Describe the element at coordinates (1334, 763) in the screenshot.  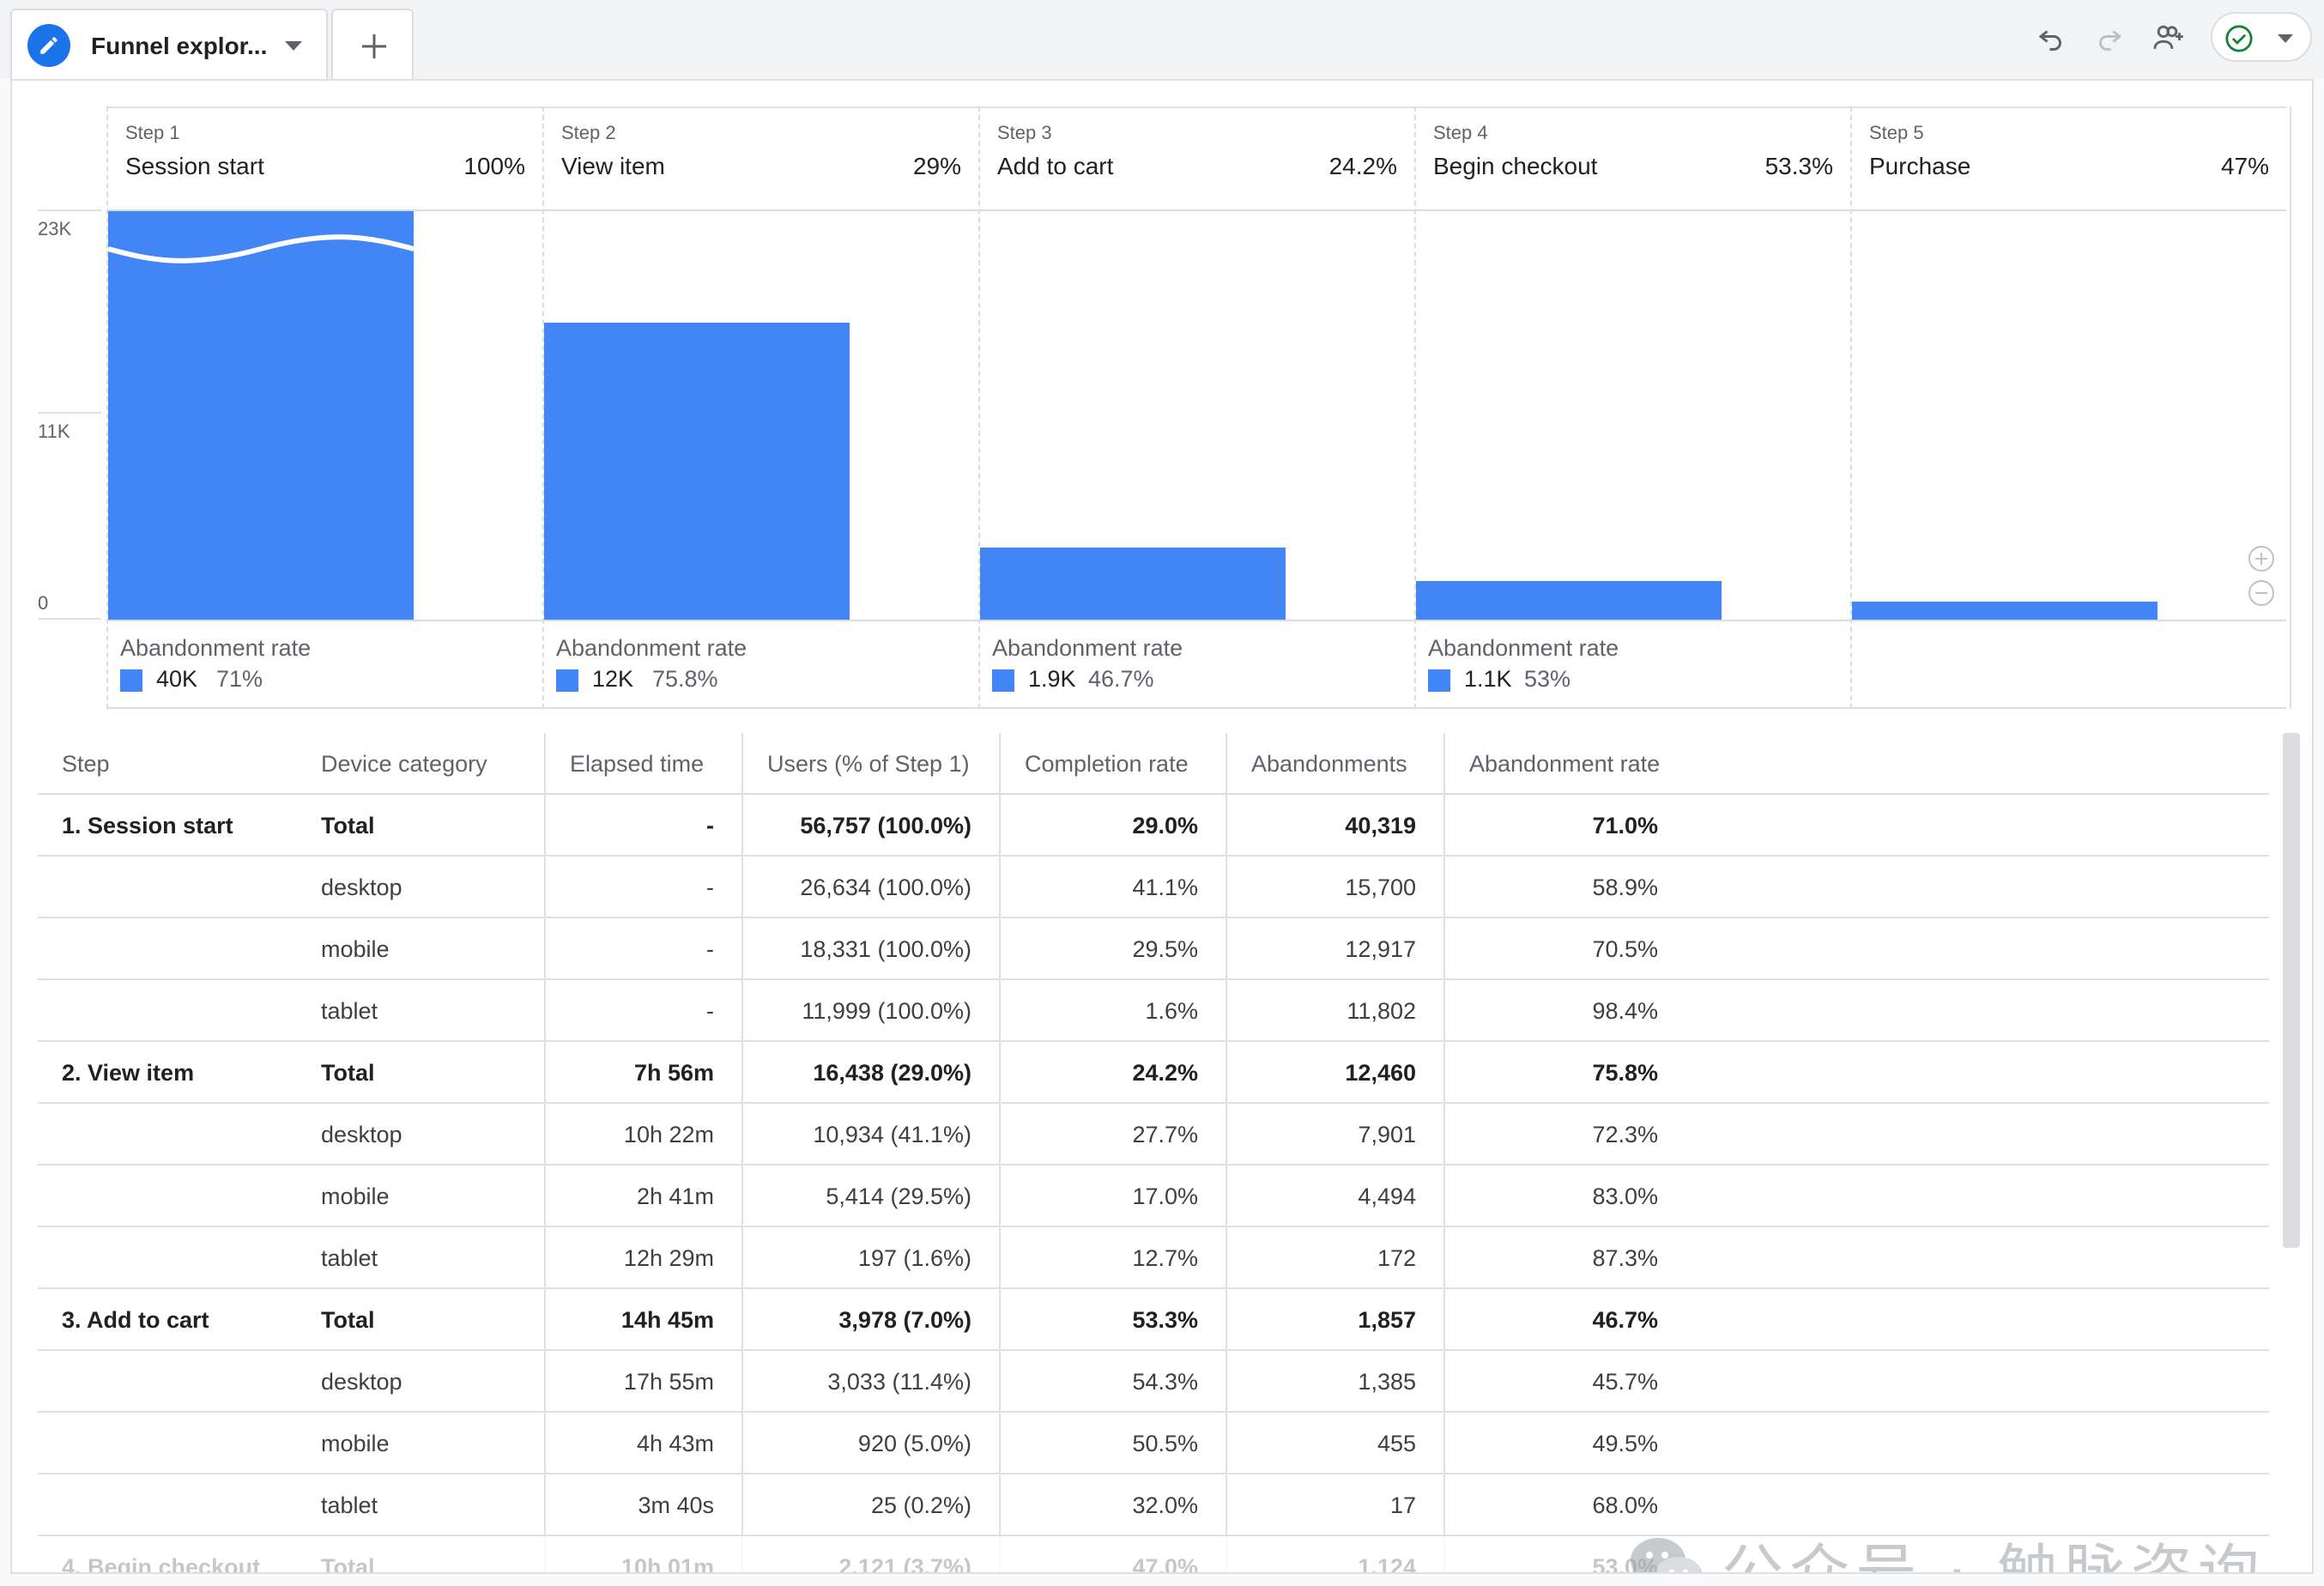
I see `column-header-abandonments: Abandonments` at that location.